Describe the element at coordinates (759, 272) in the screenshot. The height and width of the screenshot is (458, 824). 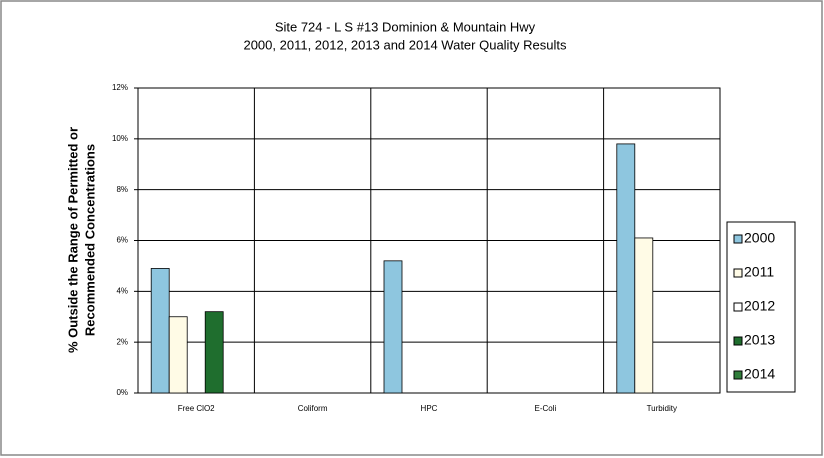
I see `legend-label: 2011` at that location.